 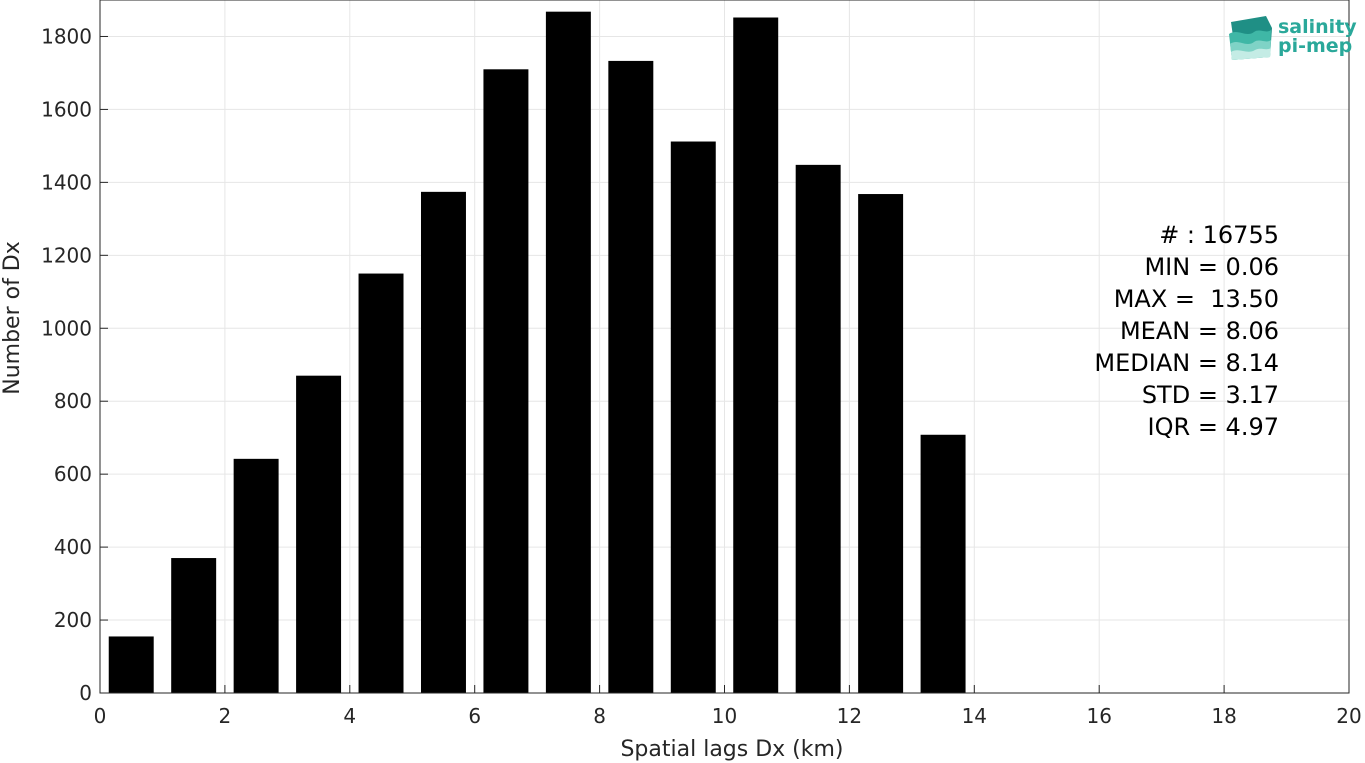 I want to click on y-tick-label: 800, so click(x=73, y=401).